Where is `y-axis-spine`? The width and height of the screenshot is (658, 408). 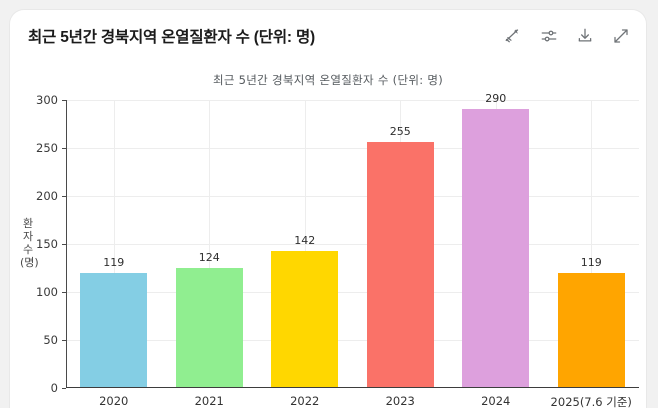 y-axis-spine is located at coordinates (66, 244).